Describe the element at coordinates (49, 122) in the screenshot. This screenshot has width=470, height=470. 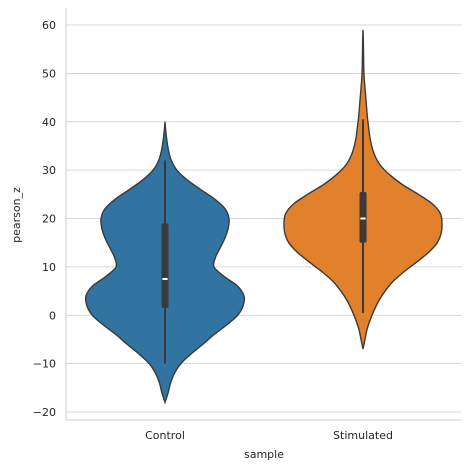
I see `y-tick-label: 40` at that location.